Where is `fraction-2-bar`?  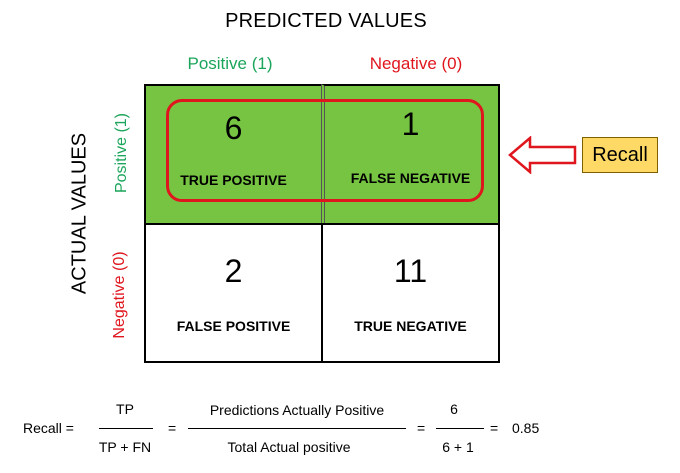
fraction-2-bar is located at coordinates (297, 428).